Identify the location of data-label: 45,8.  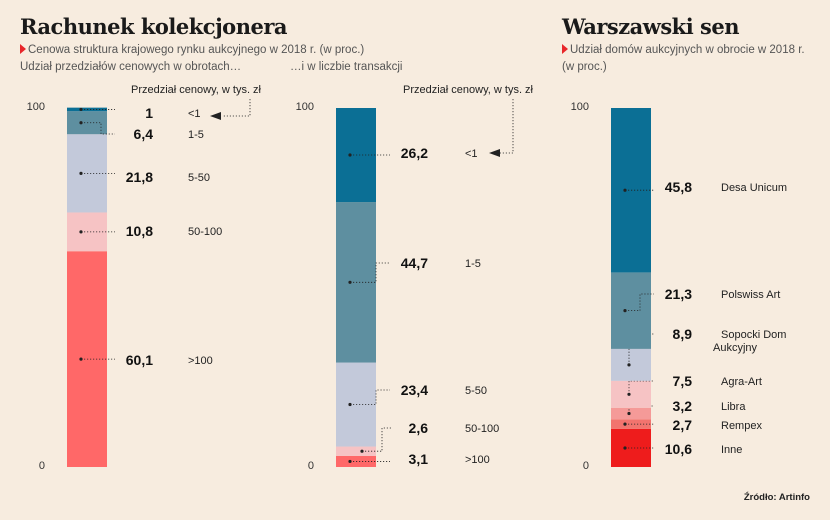
(678, 187).